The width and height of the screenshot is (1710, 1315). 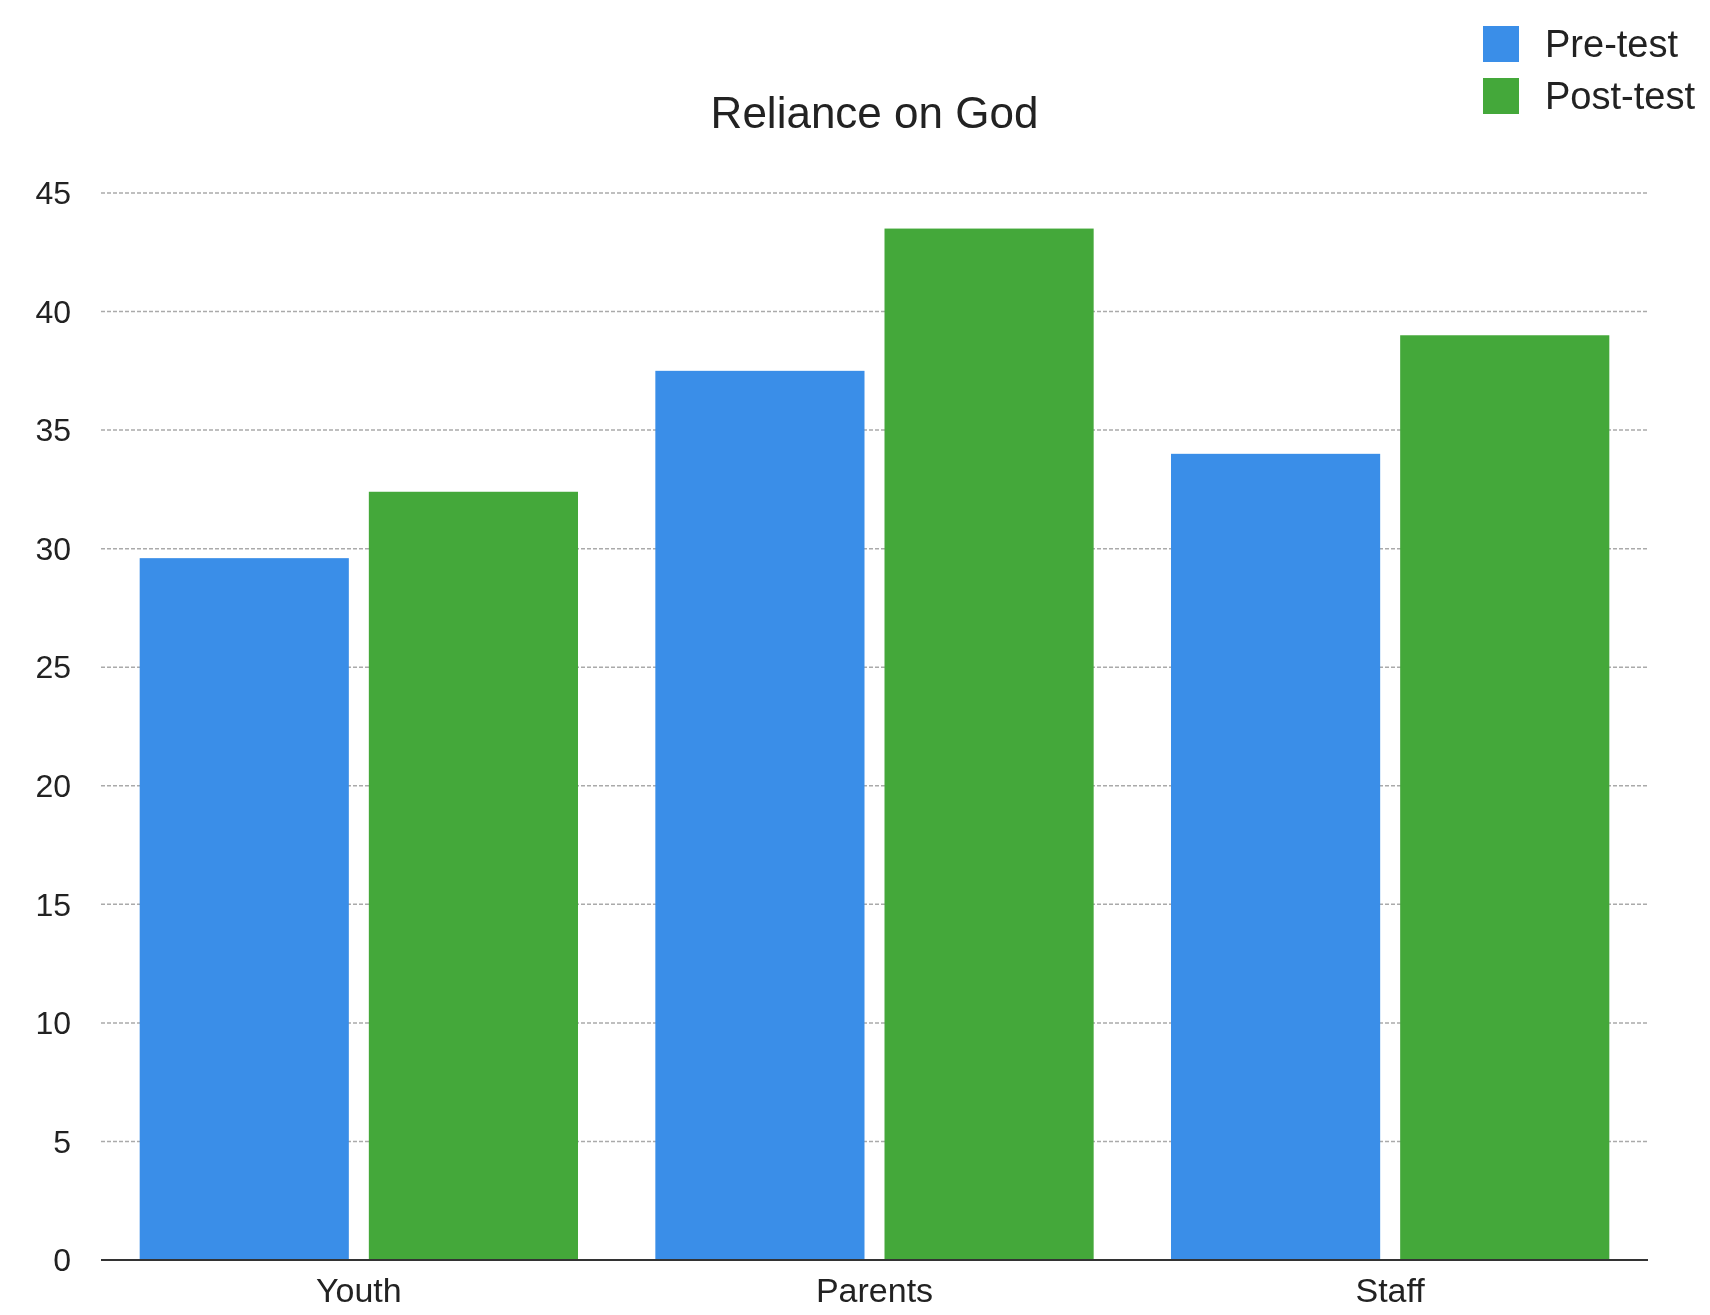 What do you see at coordinates (62, 1141) in the screenshot?
I see `y-tick-label: 5` at bounding box center [62, 1141].